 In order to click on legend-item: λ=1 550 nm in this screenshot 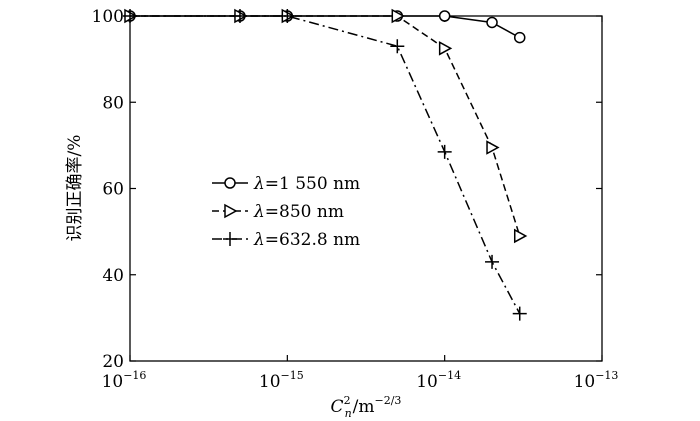, I will do `click(286, 184)`.